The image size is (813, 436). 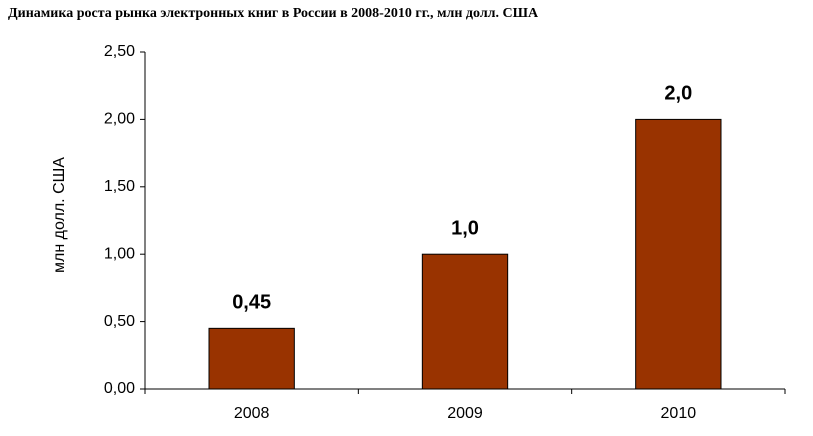 What do you see at coordinates (59, 215) in the screenshot?
I see `y-axis-label: млн долл. США` at bounding box center [59, 215].